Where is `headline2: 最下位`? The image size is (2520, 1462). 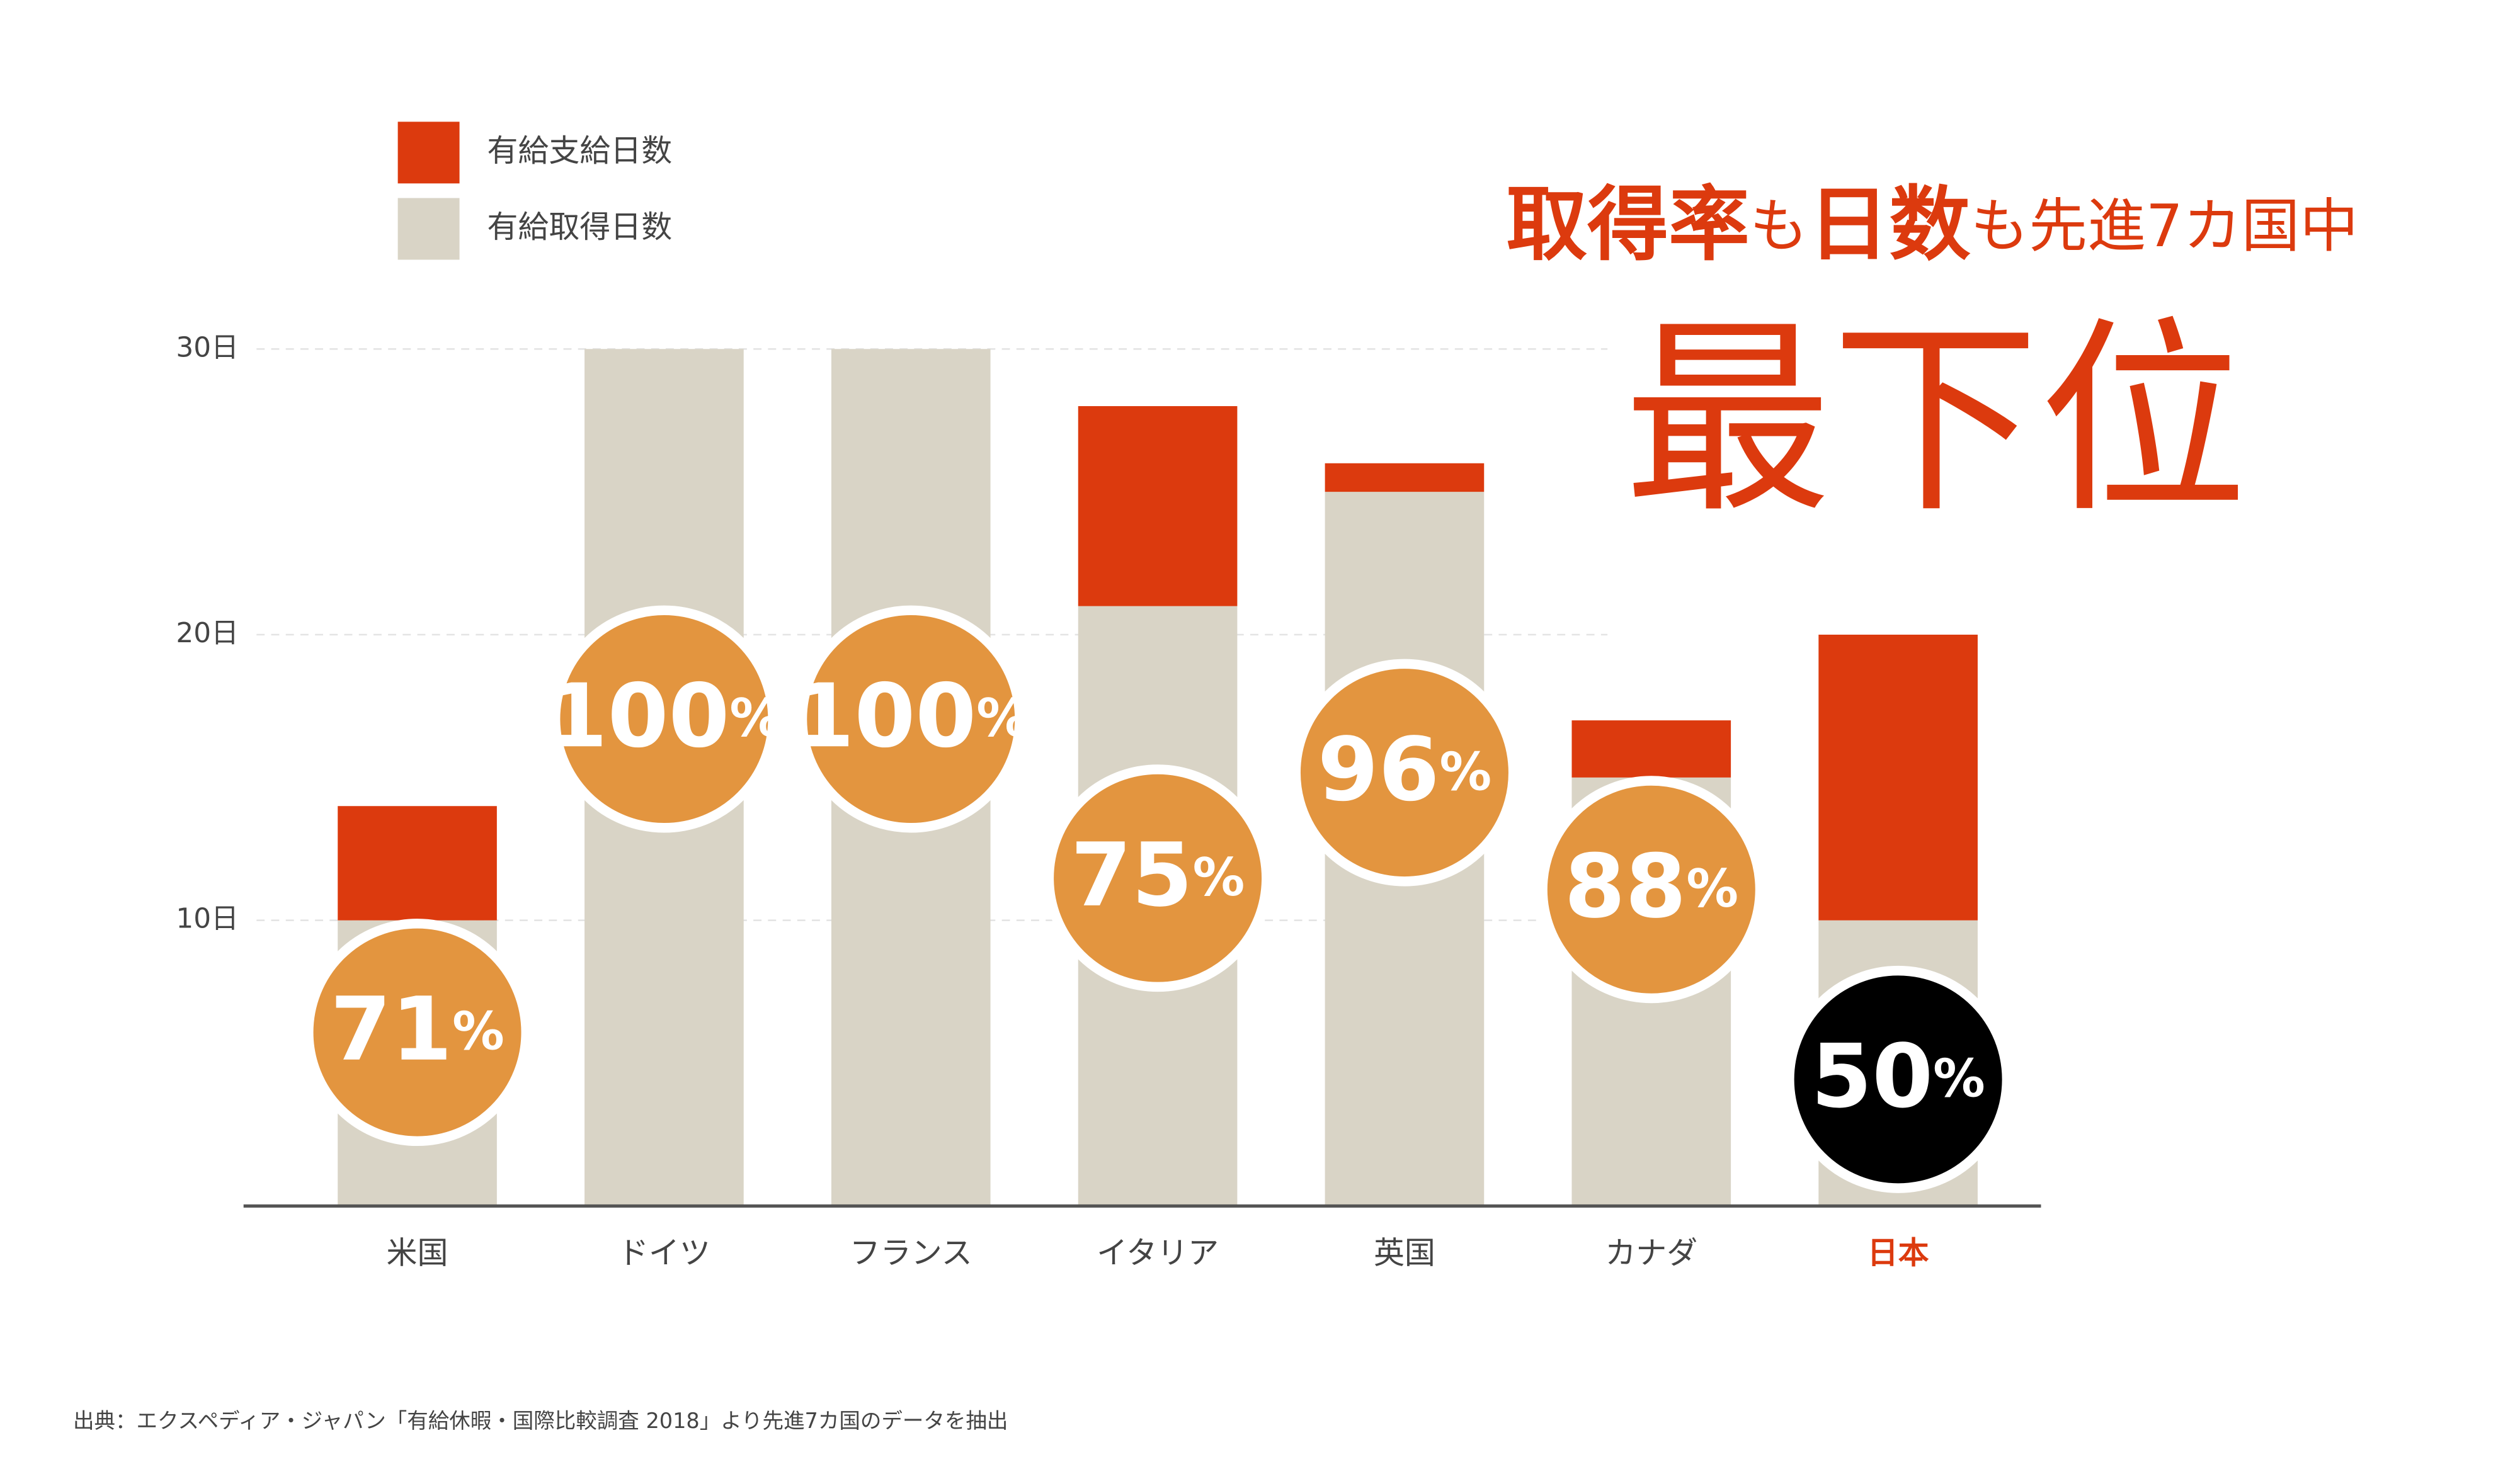
headline2: 最下位 is located at coordinates (1935, 420).